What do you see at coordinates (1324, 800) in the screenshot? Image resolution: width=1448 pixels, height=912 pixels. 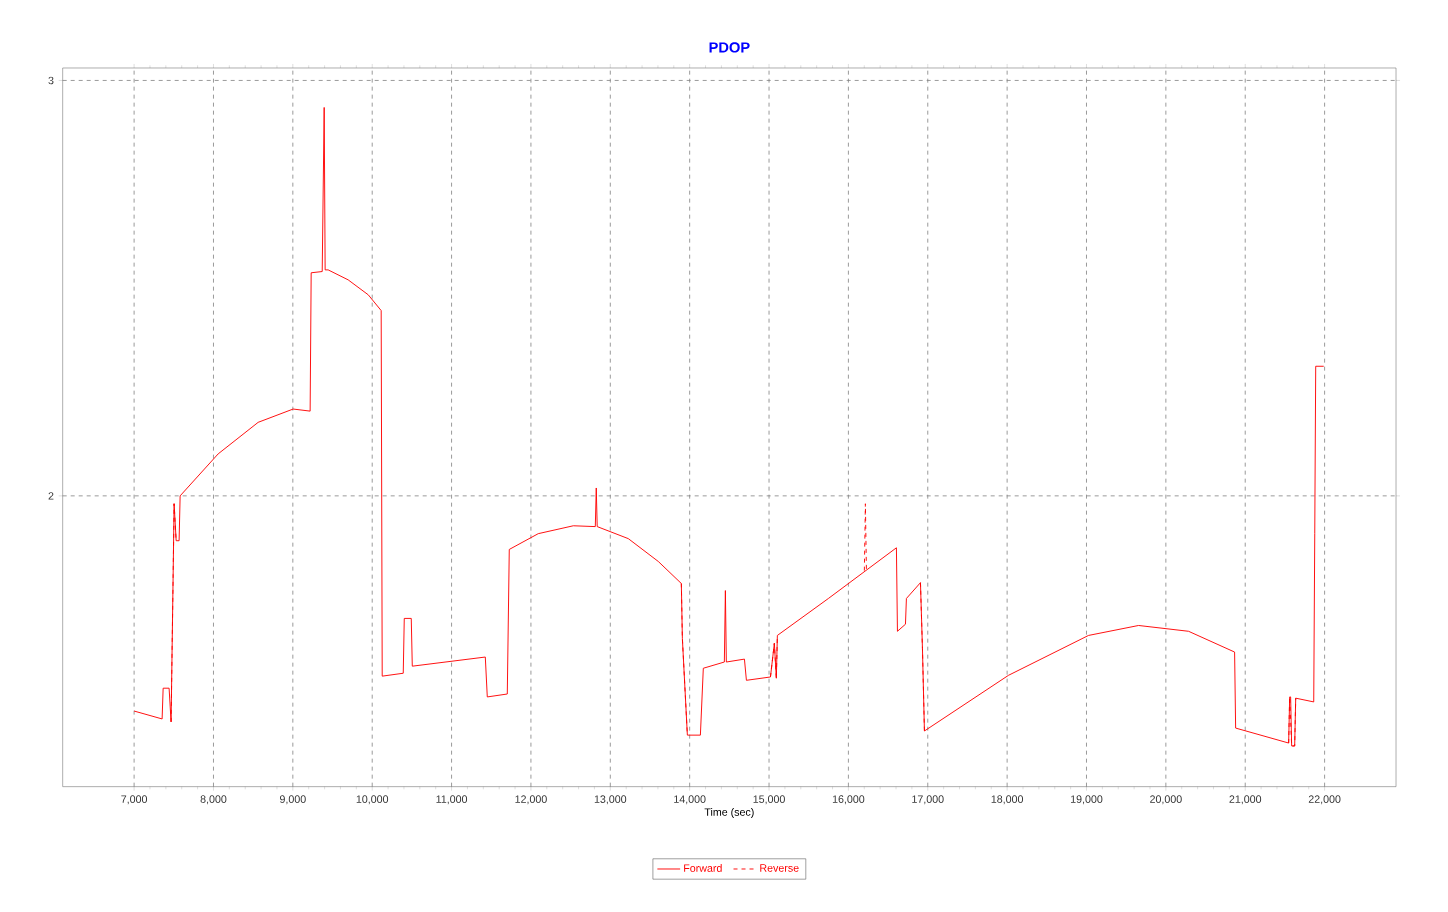 I see `x-tick-label: 22,000` at bounding box center [1324, 800].